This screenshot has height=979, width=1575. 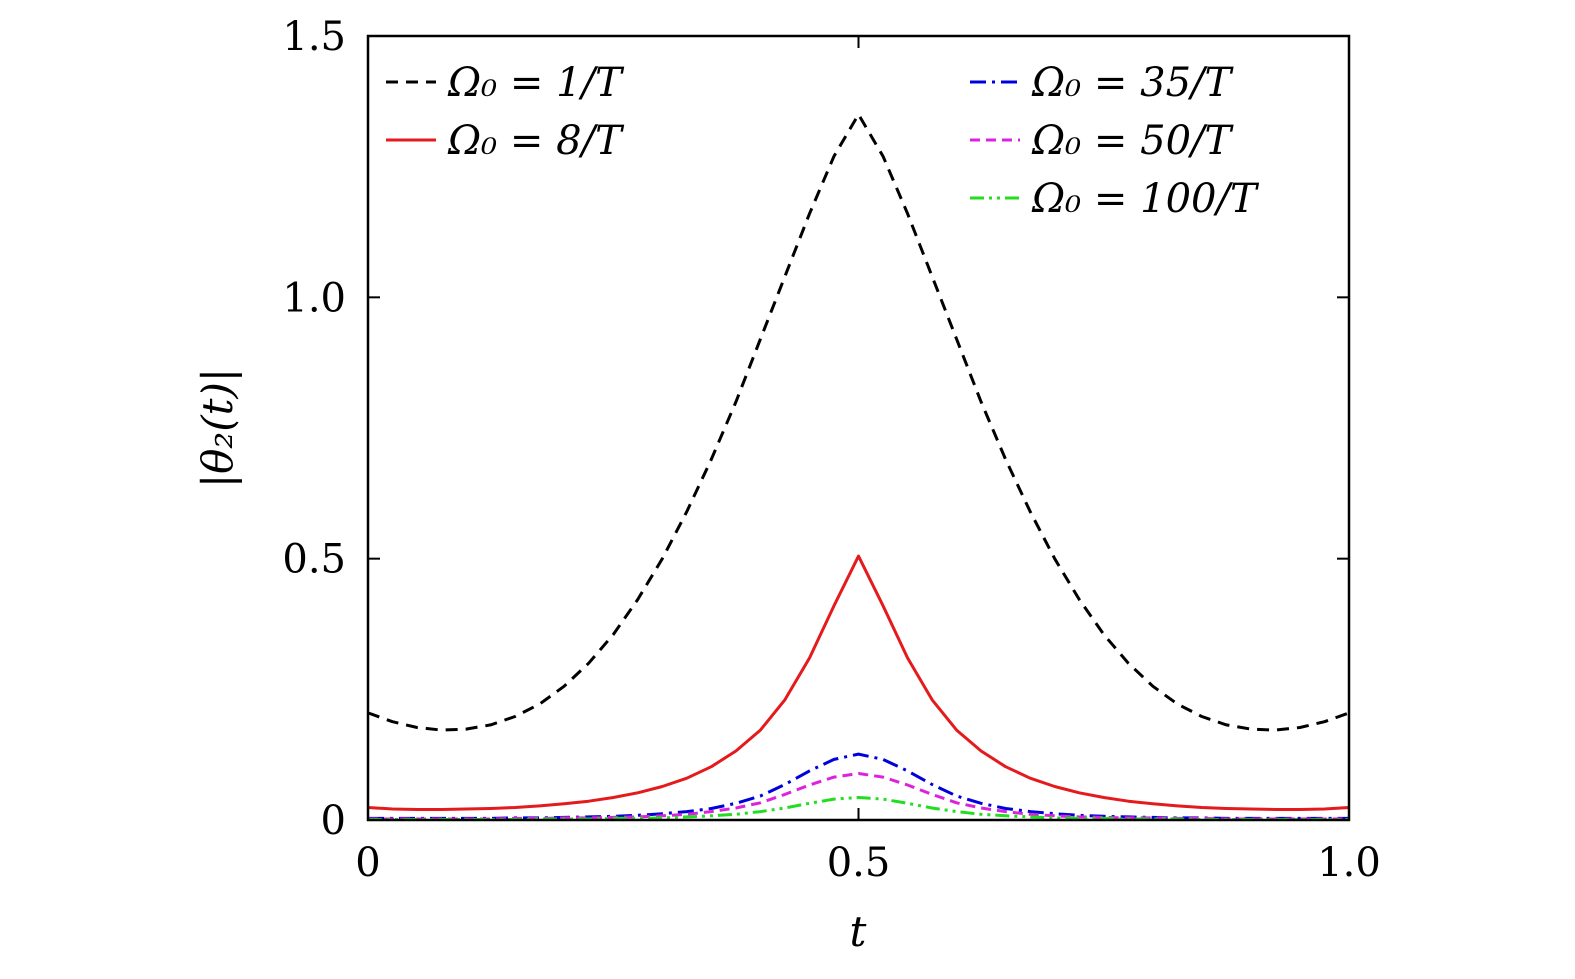 I want to click on y-tick-label: 0.5, so click(x=314, y=560).